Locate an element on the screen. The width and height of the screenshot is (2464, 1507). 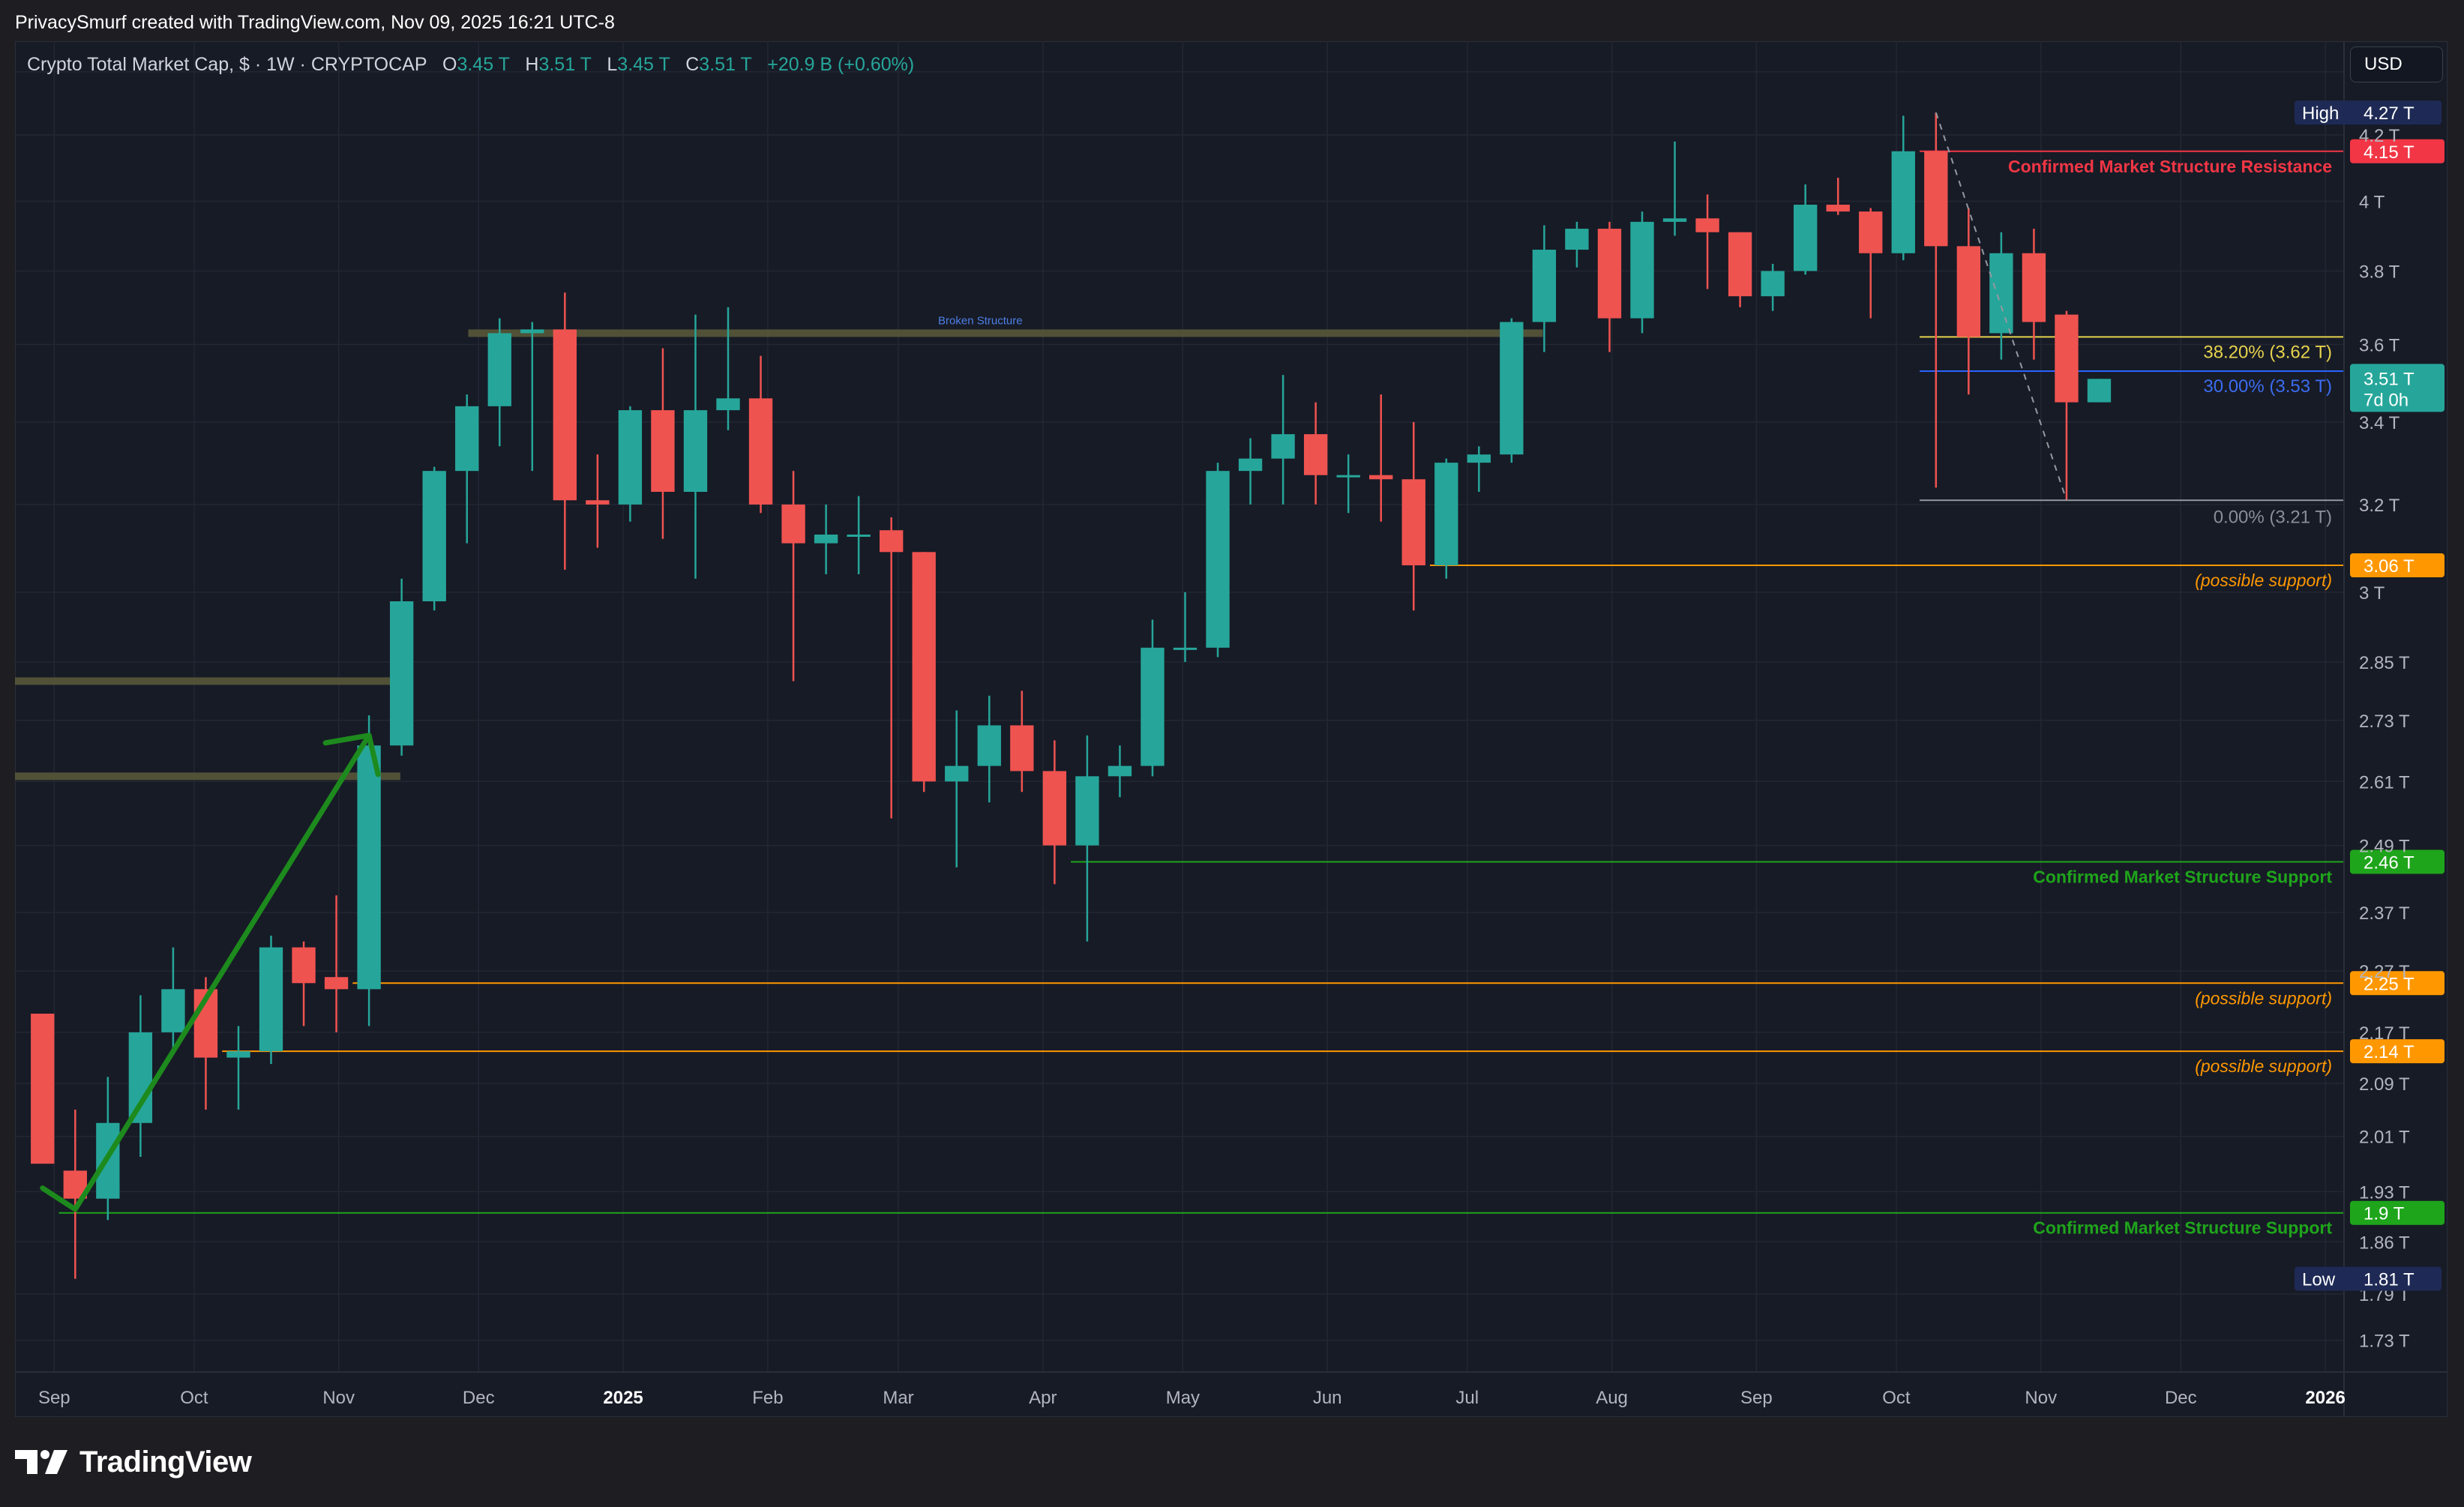
high-marker-box is located at coordinates (2368, 112).